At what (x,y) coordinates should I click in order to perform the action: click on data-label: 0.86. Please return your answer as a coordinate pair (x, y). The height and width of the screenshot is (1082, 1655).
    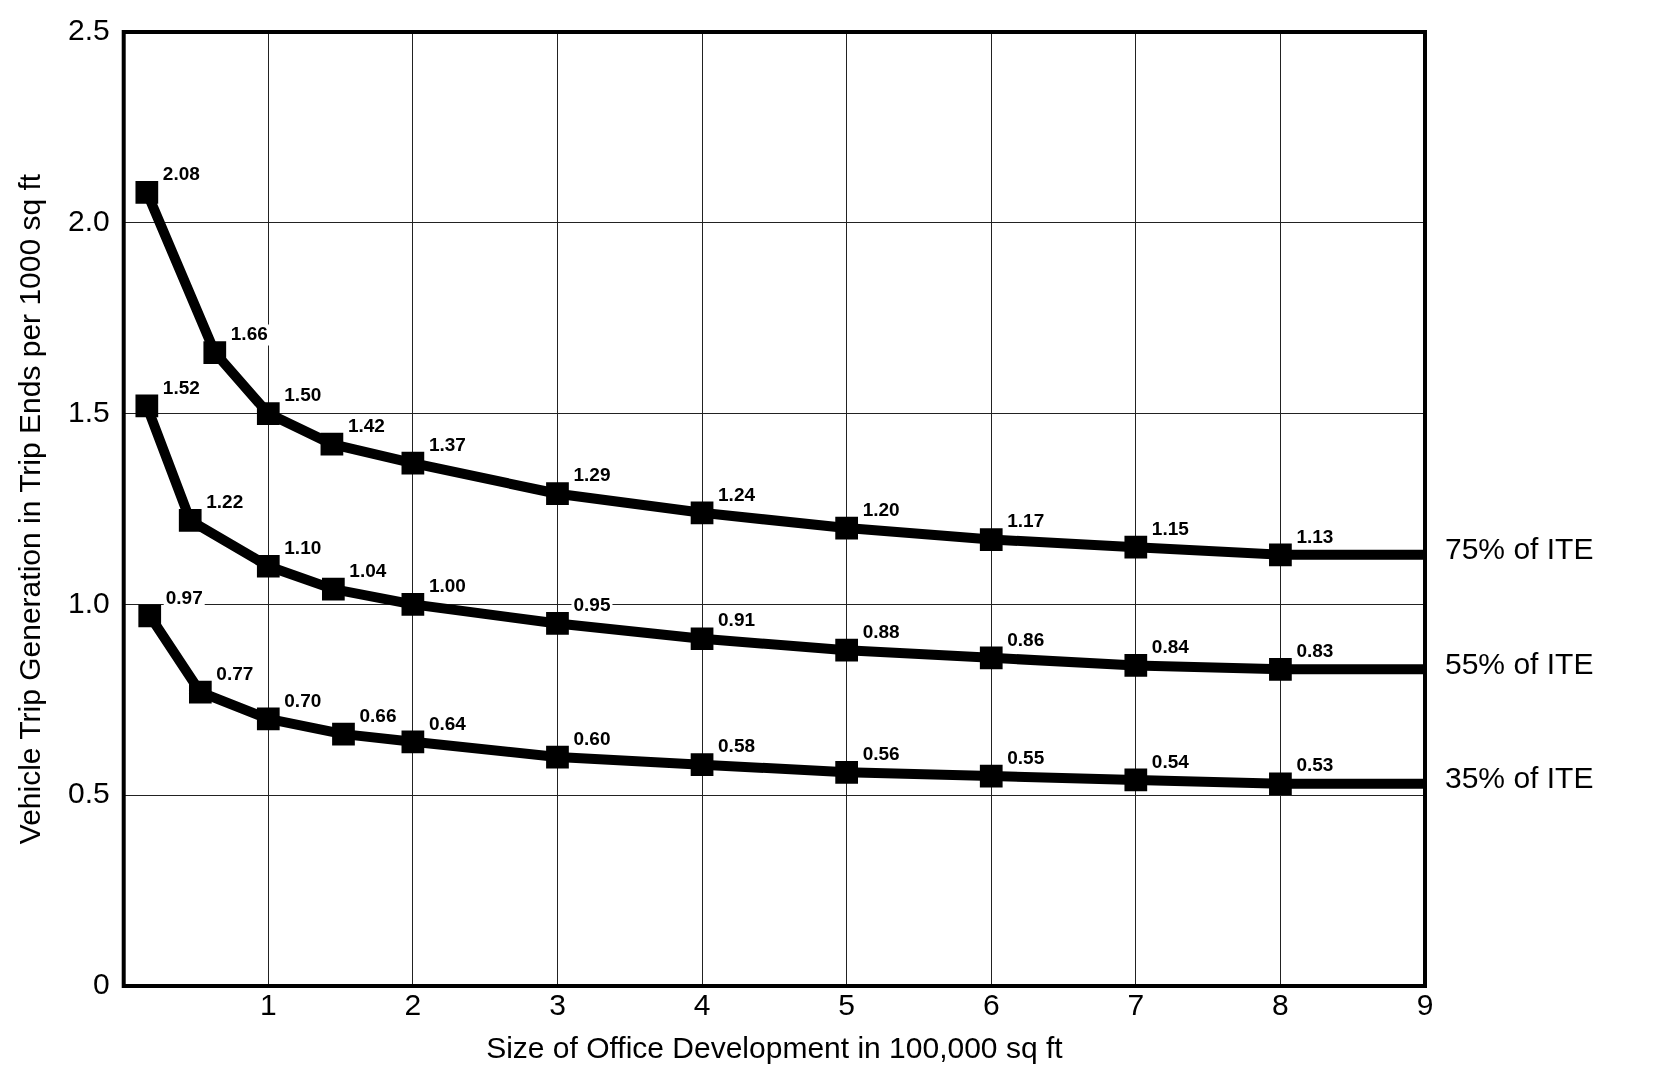
    Looking at the image, I should click on (1026, 639).